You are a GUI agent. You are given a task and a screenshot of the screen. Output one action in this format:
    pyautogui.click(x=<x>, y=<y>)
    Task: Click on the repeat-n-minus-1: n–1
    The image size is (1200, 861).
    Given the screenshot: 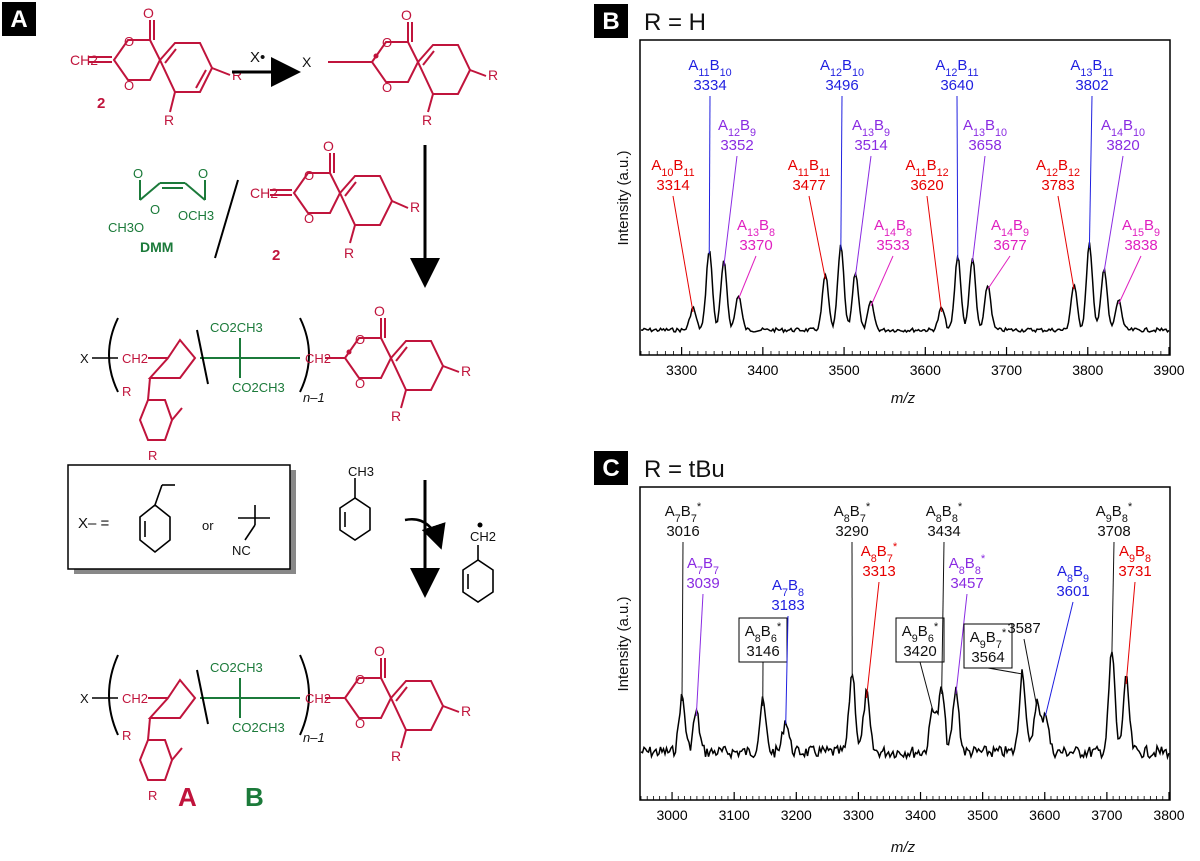 What is the action you would take?
    pyautogui.click(x=314, y=397)
    